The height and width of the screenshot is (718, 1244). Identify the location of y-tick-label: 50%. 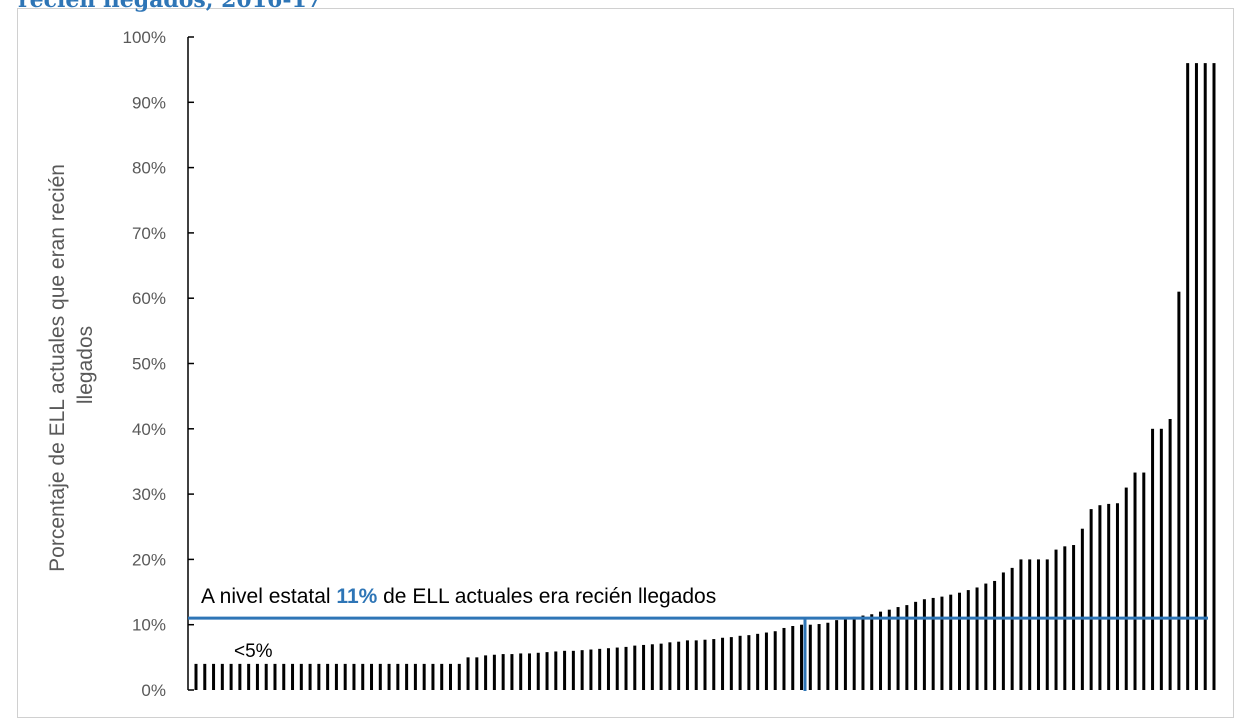
(149, 364).